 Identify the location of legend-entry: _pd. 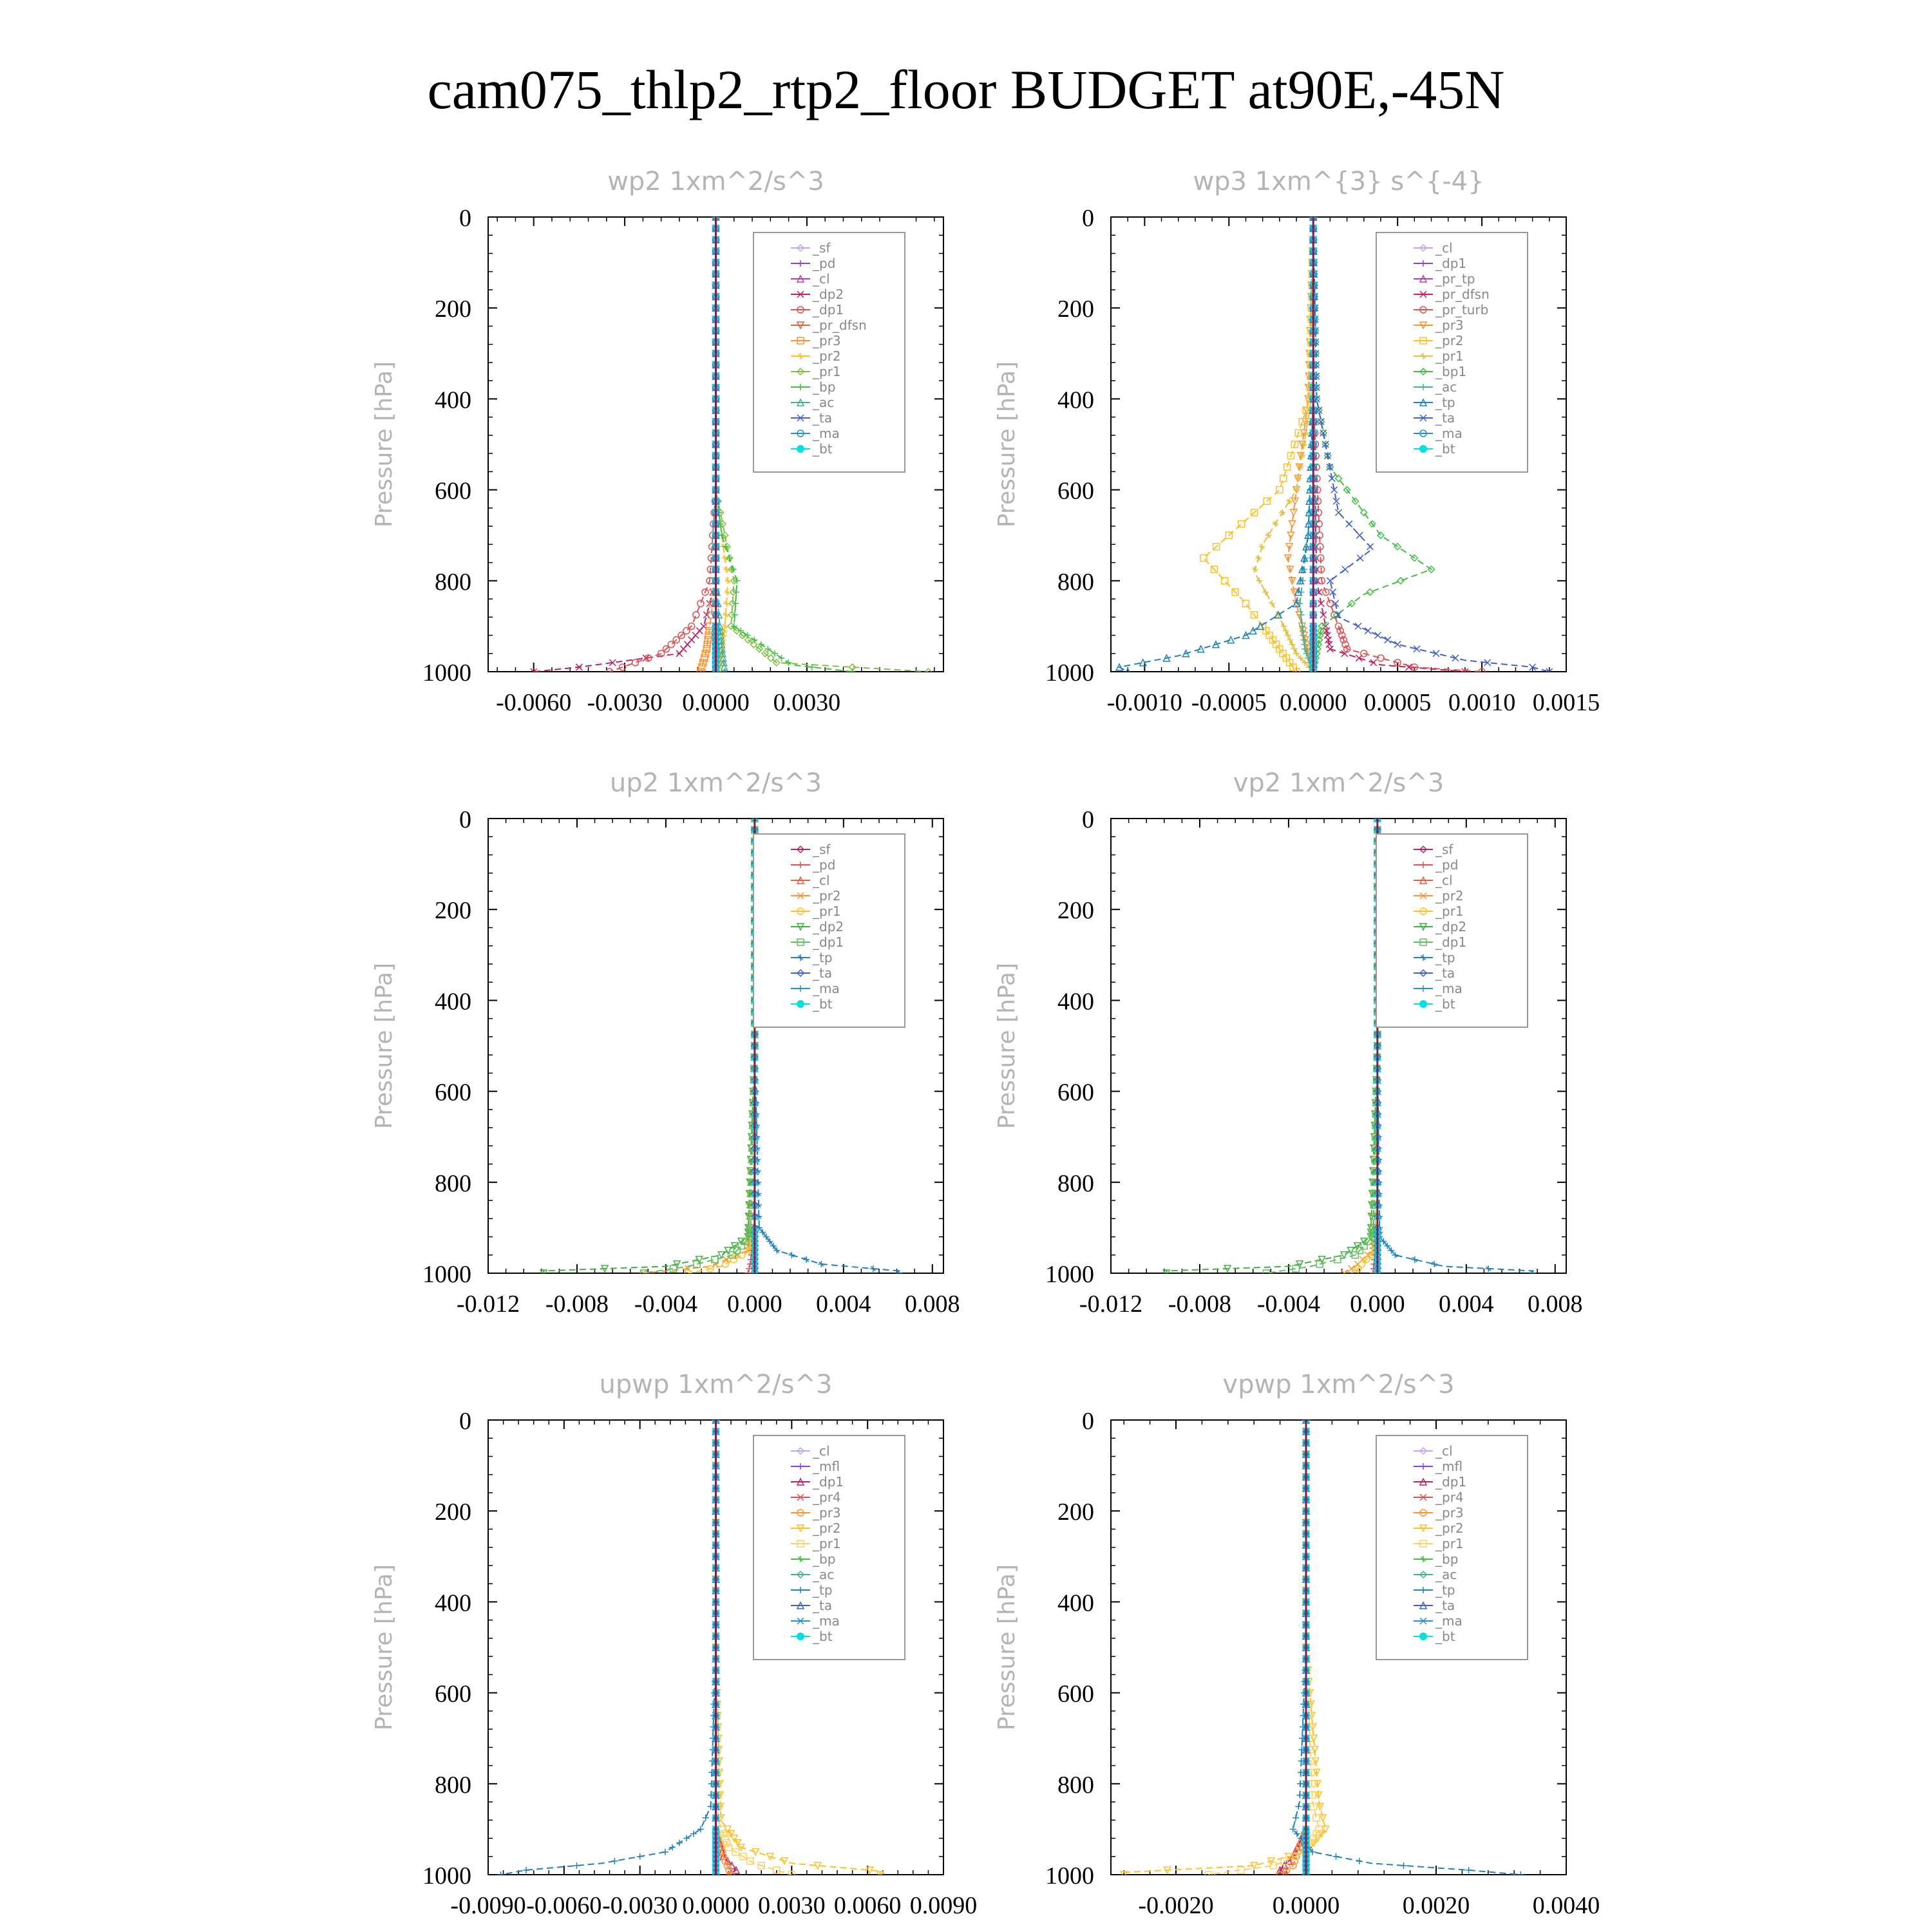
(1436, 865).